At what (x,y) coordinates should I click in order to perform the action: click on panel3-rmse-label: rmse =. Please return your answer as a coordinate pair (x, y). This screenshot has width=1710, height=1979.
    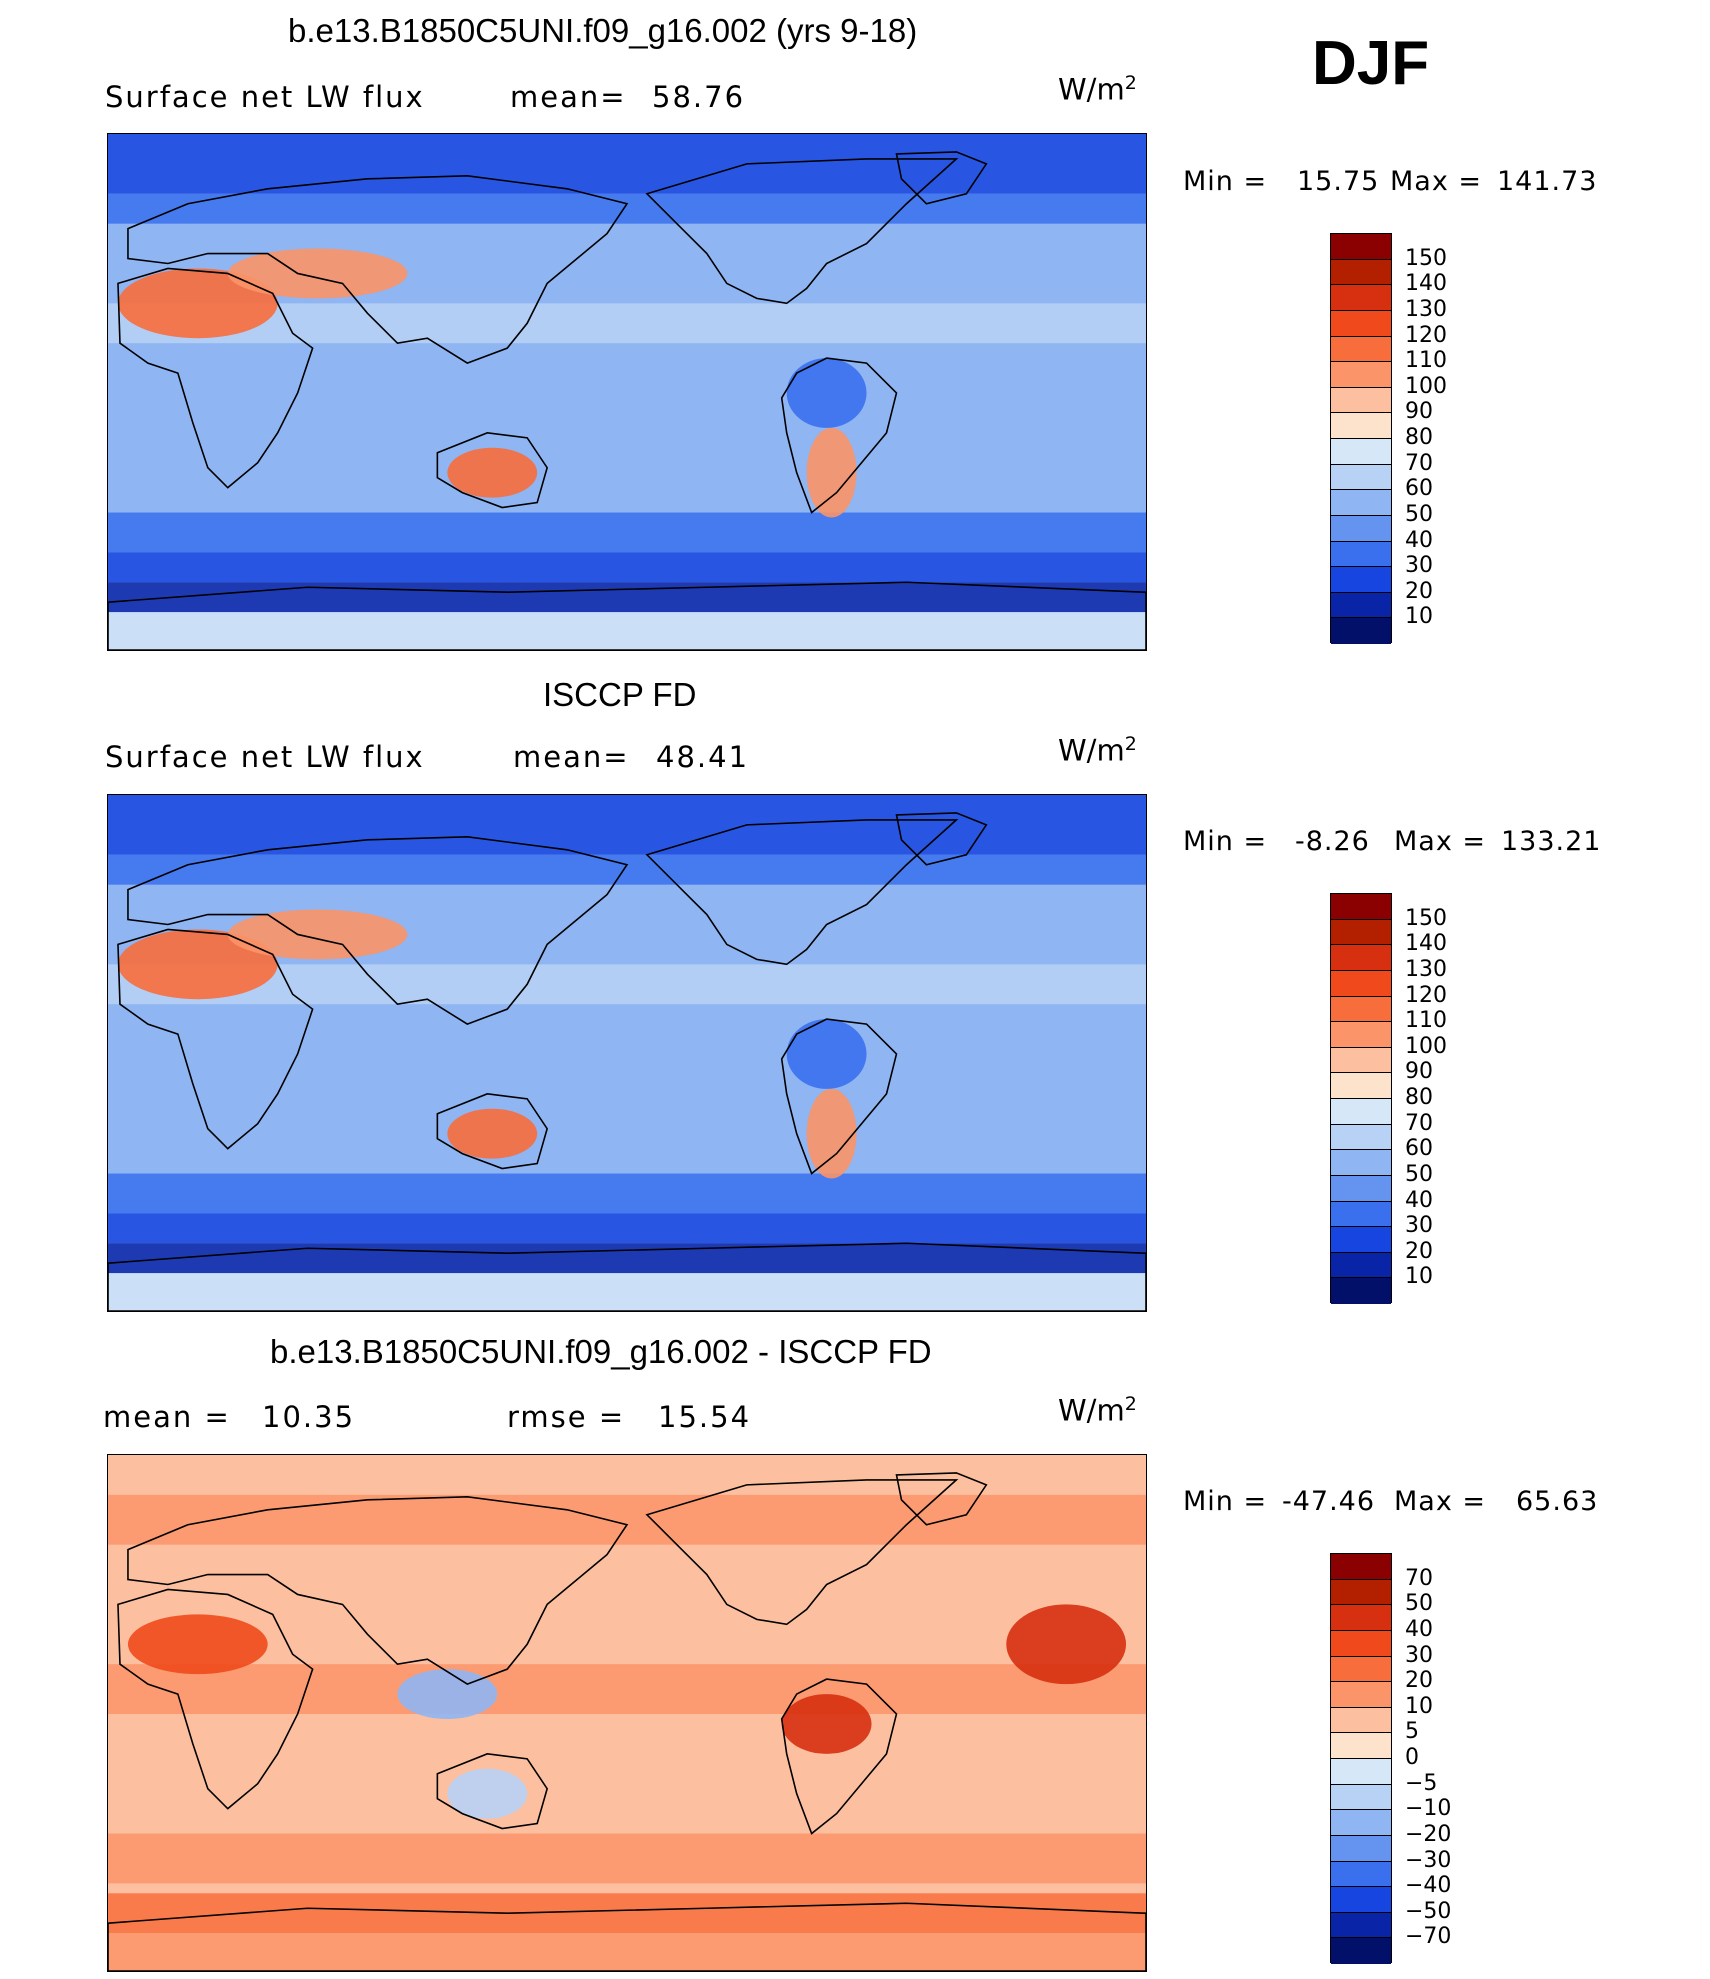
    Looking at the image, I should click on (566, 1417).